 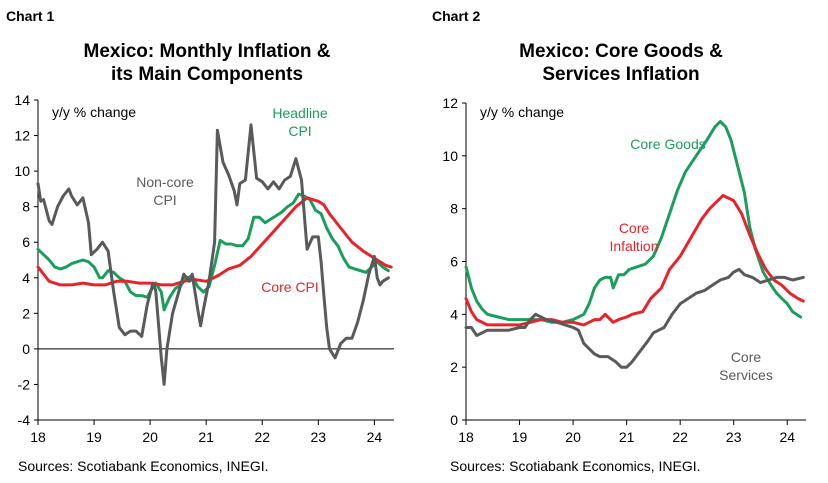 I want to click on series-label: Core Infaltion, so click(x=633, y=237).